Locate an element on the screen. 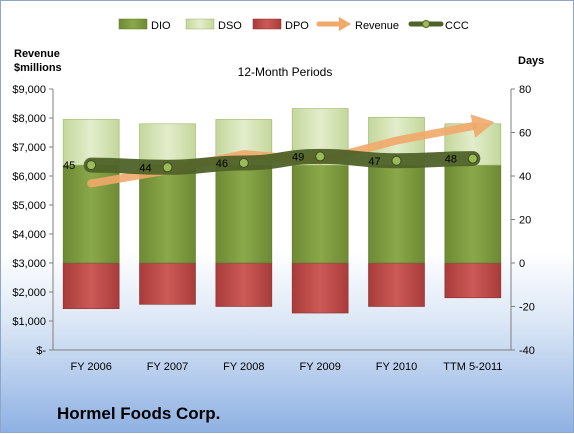  legend-item-dpo: DPO is located at coordinates (280, 25).